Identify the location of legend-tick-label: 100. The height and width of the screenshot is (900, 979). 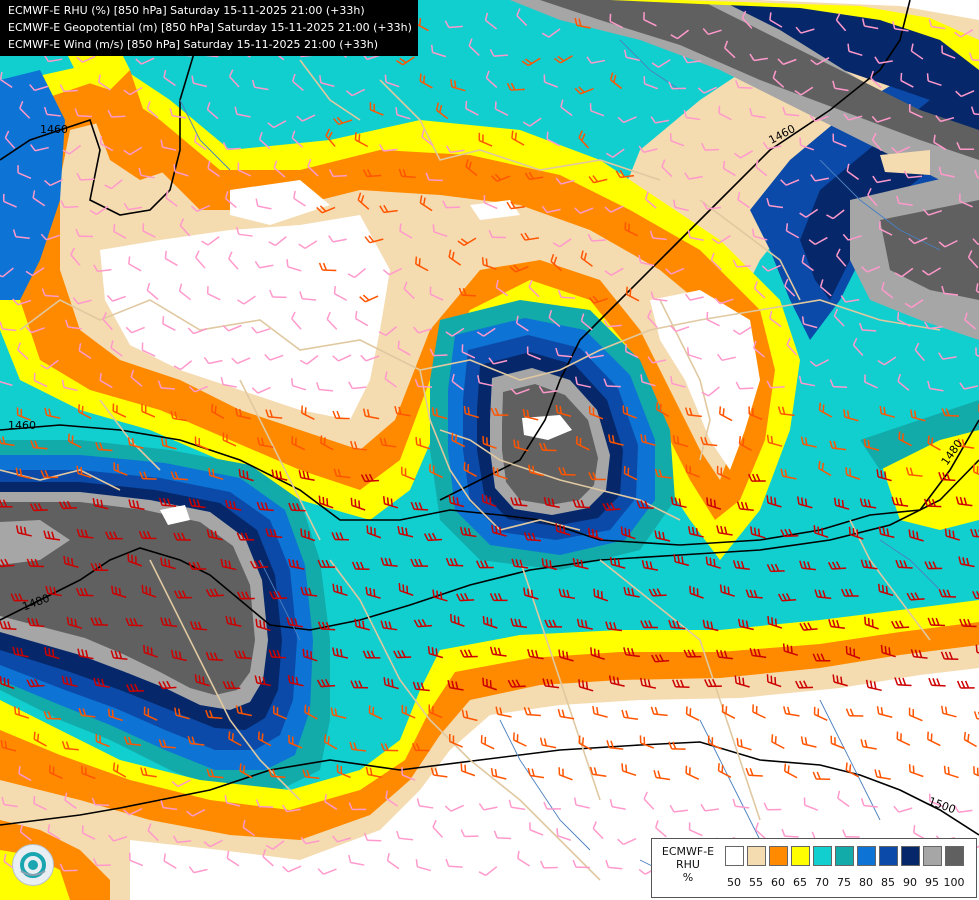
(954, 882).